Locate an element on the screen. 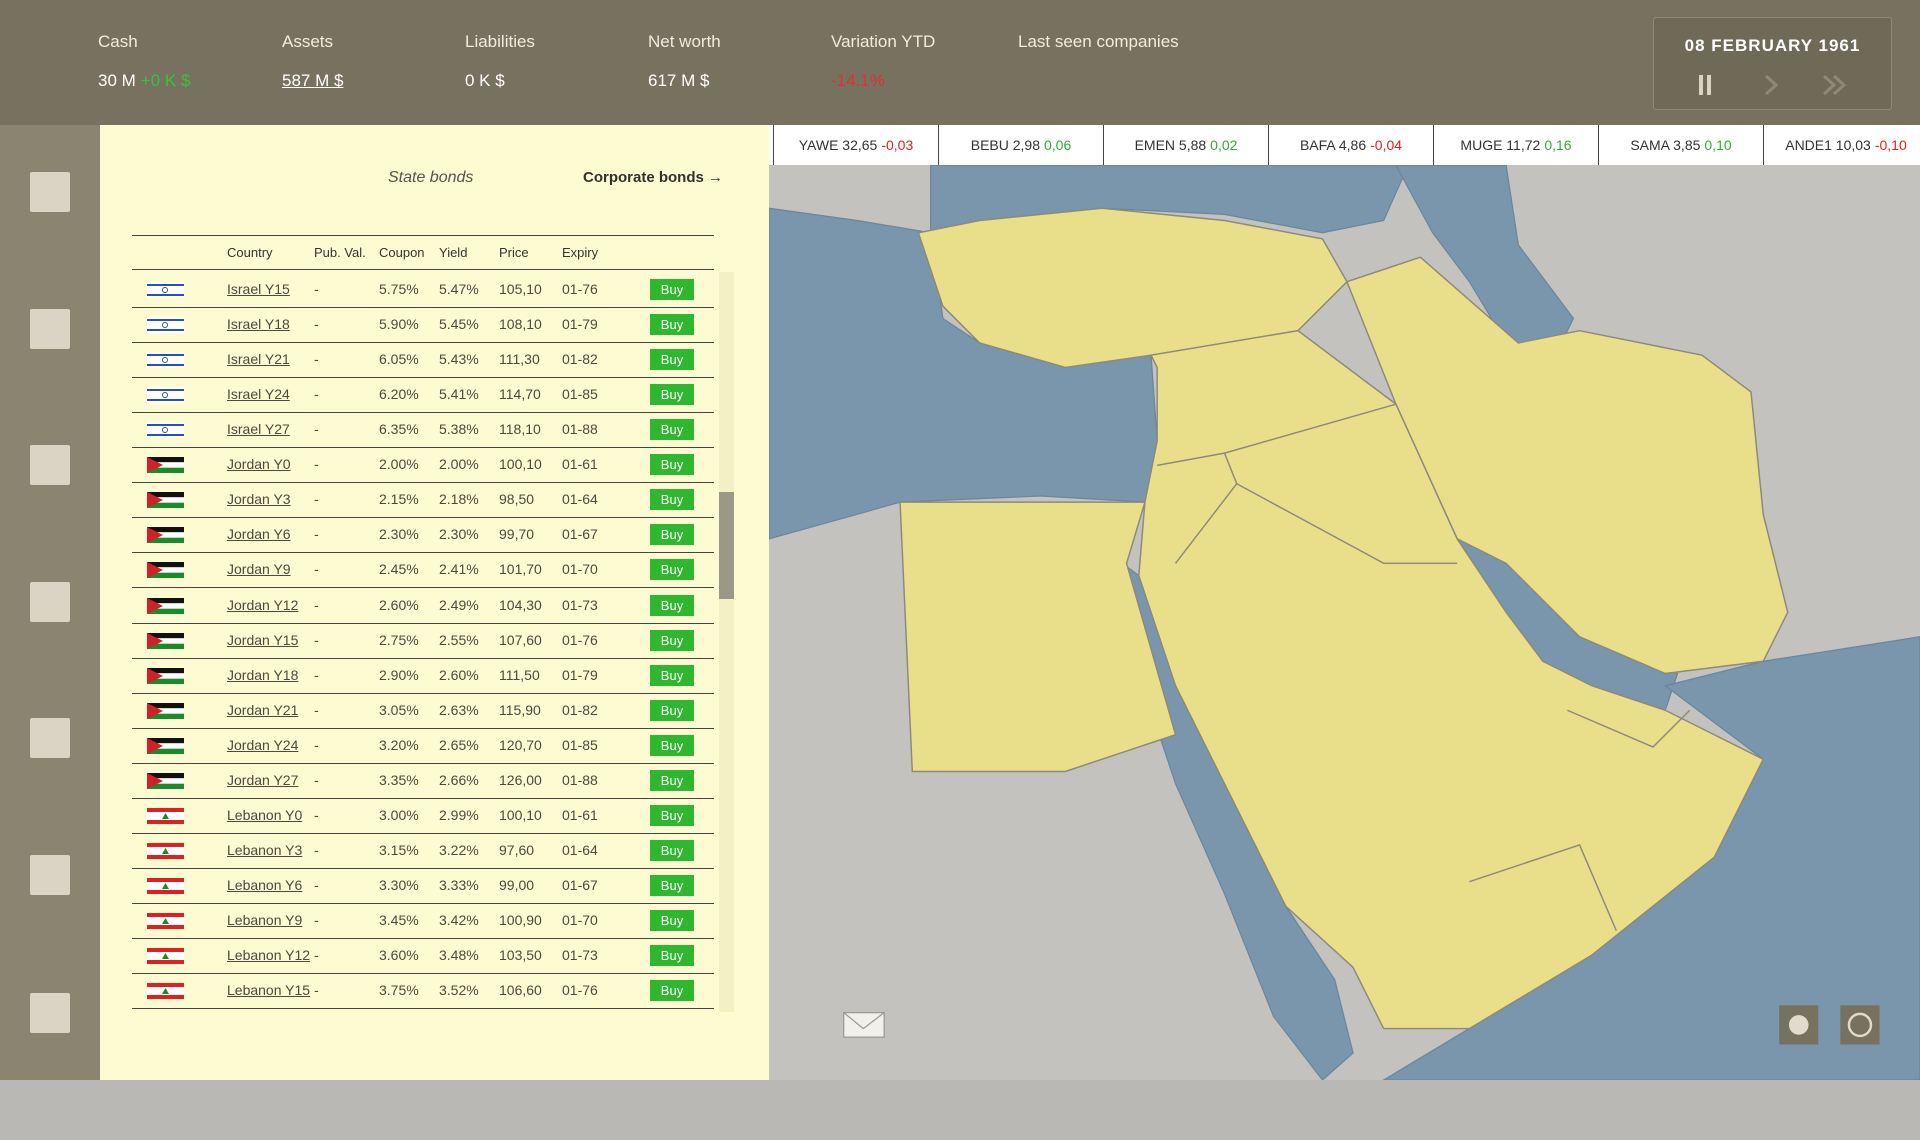  country-link: Lebanon Y0 is located at coordinates (265, 814).